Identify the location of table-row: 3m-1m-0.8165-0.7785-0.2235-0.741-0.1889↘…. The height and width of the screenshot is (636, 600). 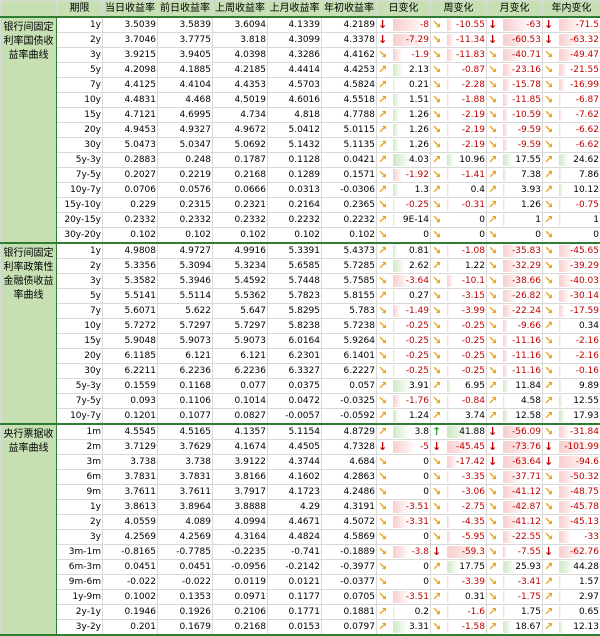
(300, 552).